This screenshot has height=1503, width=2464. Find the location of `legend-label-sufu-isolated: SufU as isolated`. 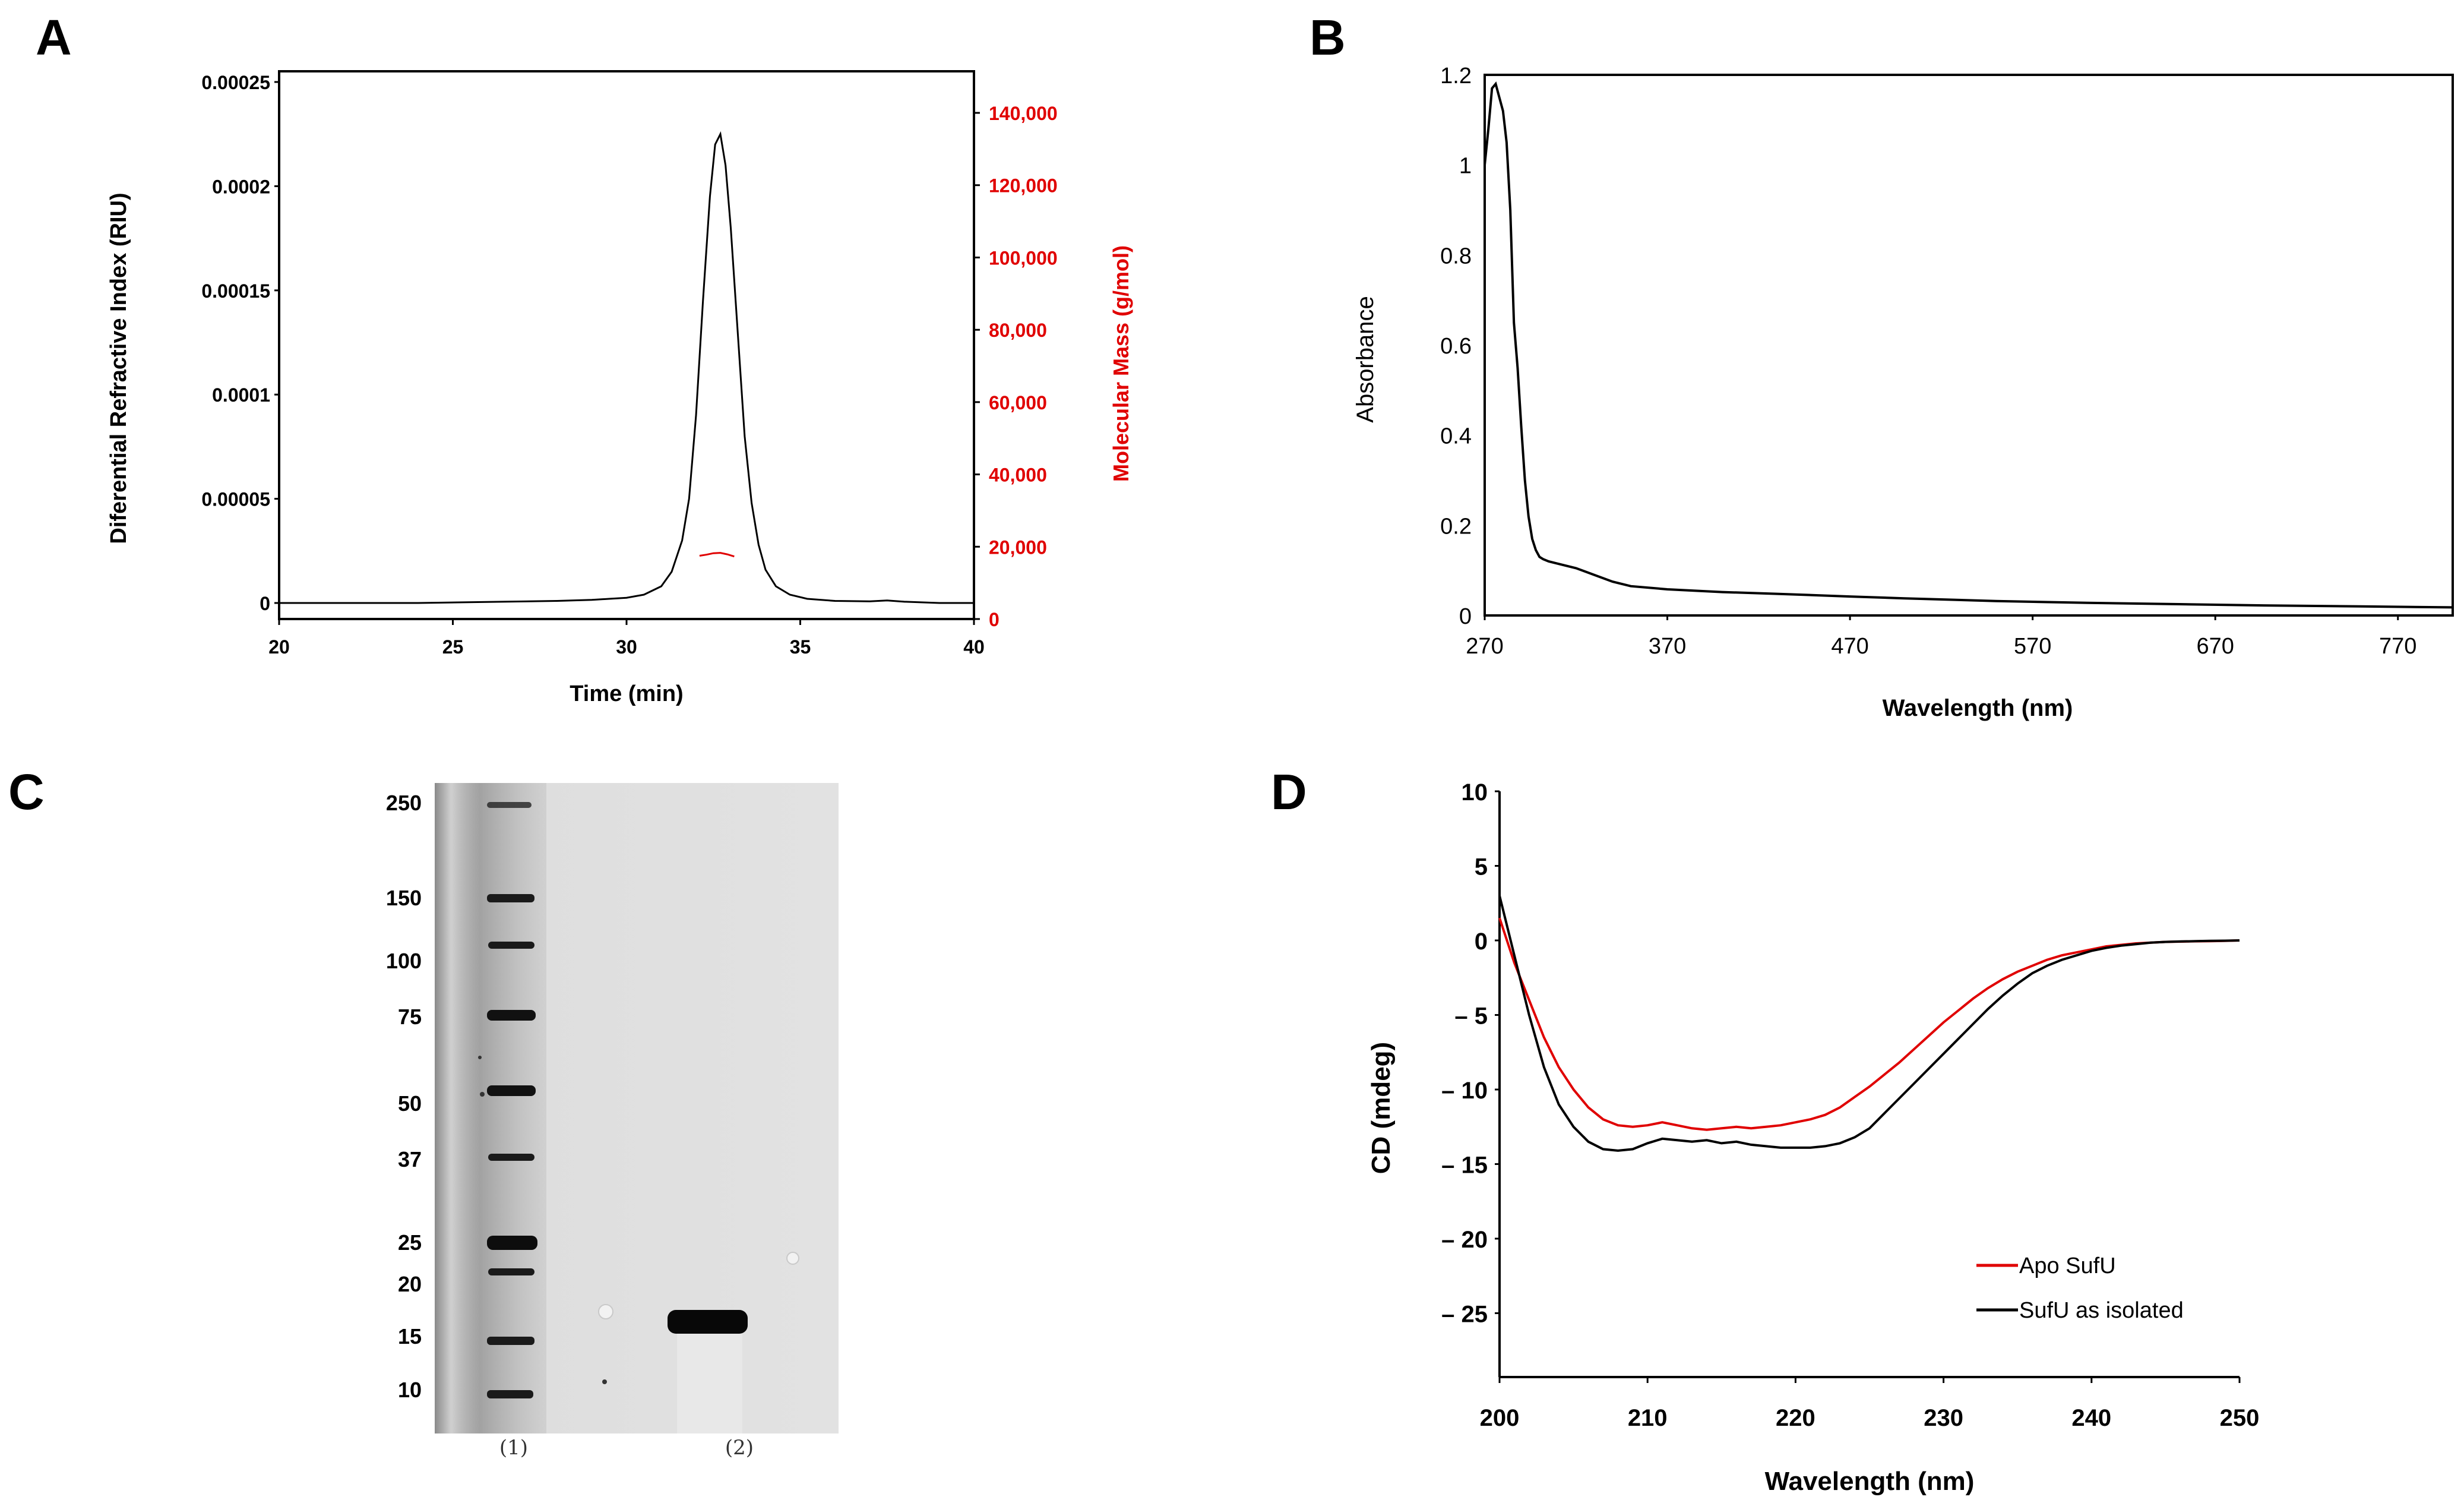

legend-label-sufu-isolated: SufU as isolated is located at coordinates (2101, 1310).